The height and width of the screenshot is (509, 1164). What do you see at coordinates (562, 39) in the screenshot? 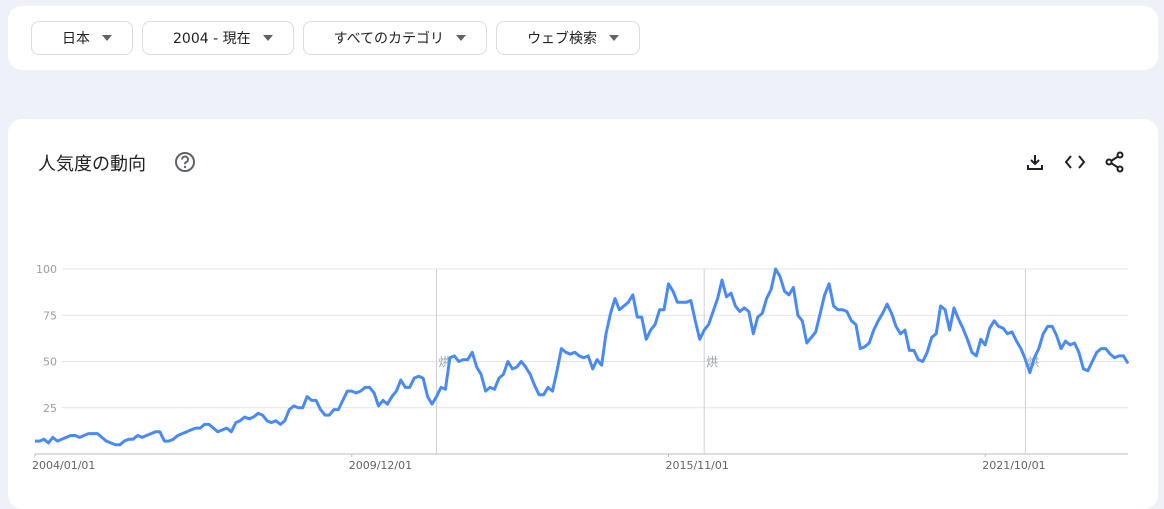
I see `filter-label: ウェブ検索` at bounding box center [562, 39].